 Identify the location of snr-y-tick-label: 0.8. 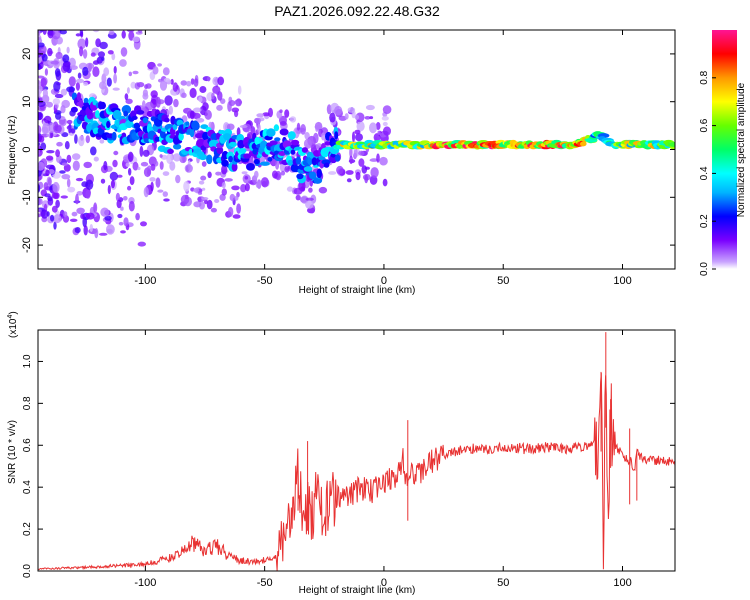
(27, 403).